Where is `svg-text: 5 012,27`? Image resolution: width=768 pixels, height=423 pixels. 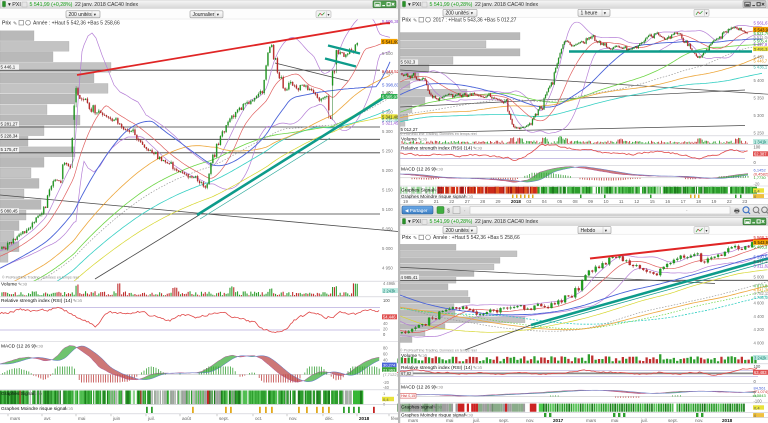
svg-text: 5 012,27 is located at coordinates (410, 129).